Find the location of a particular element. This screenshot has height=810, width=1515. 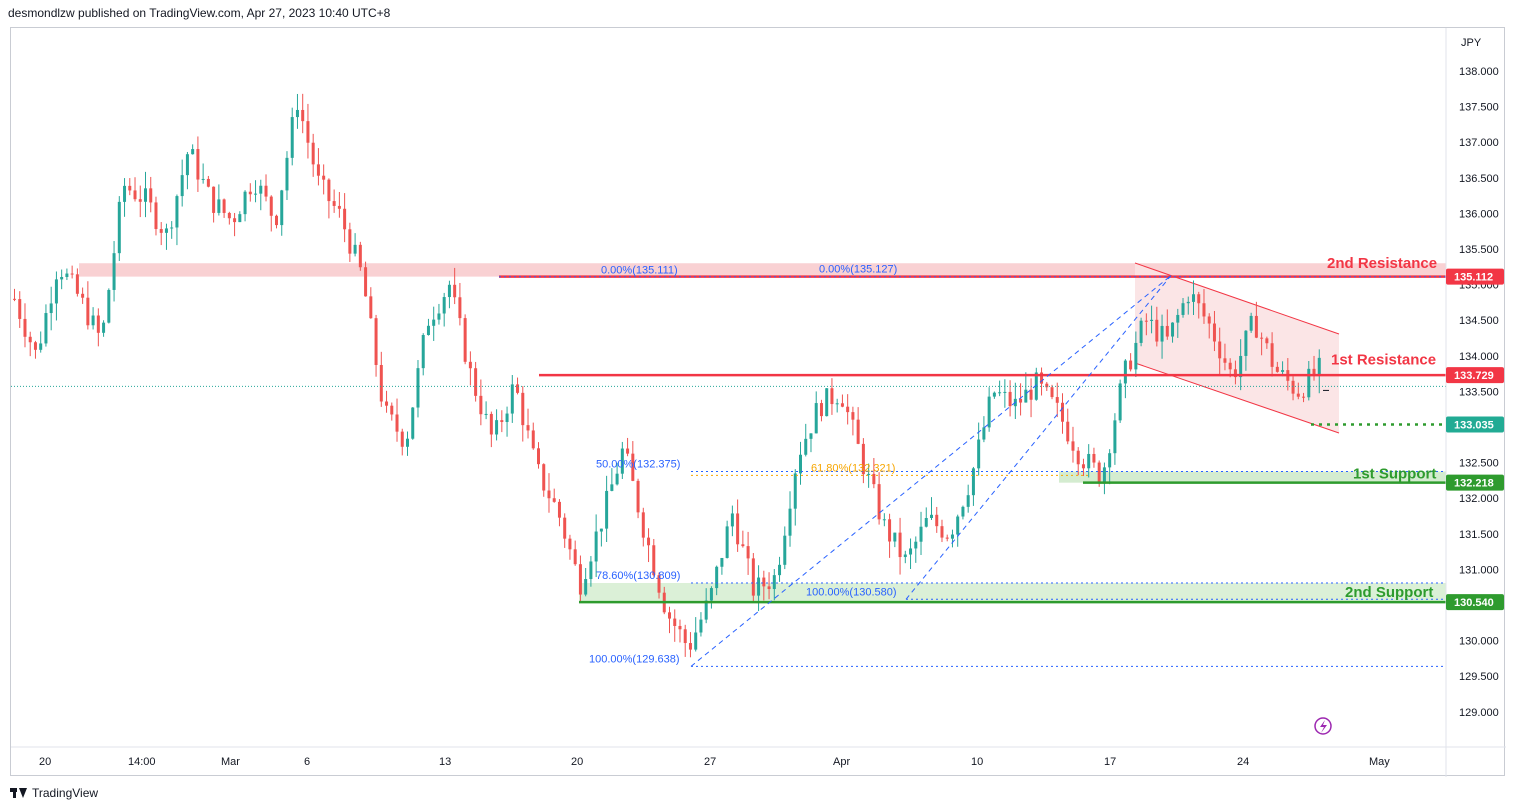

price-tick-label: 129.000 is located at coordinates (1479, 713).